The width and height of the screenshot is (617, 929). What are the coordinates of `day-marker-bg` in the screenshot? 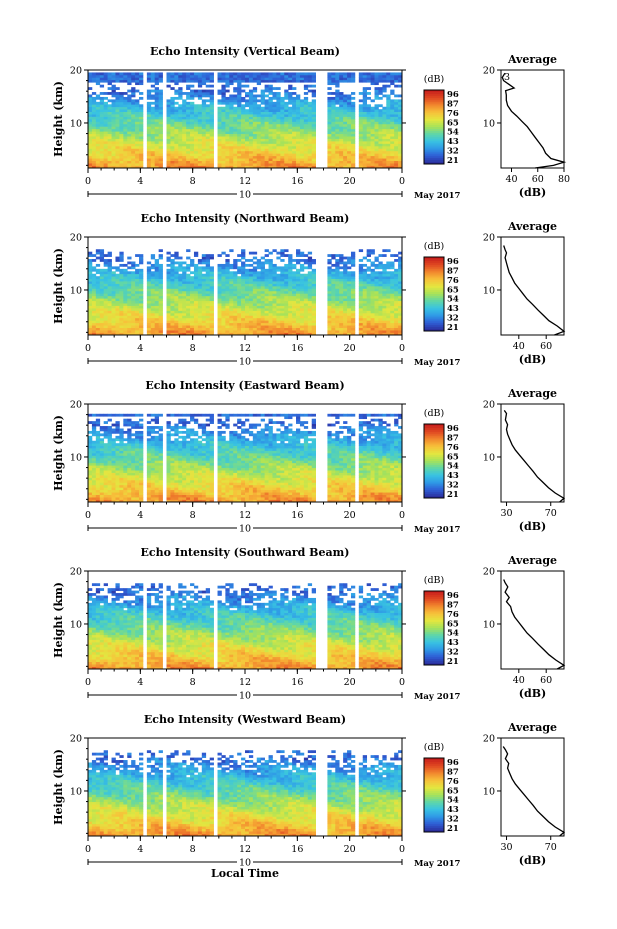 It's located at (245, 194).